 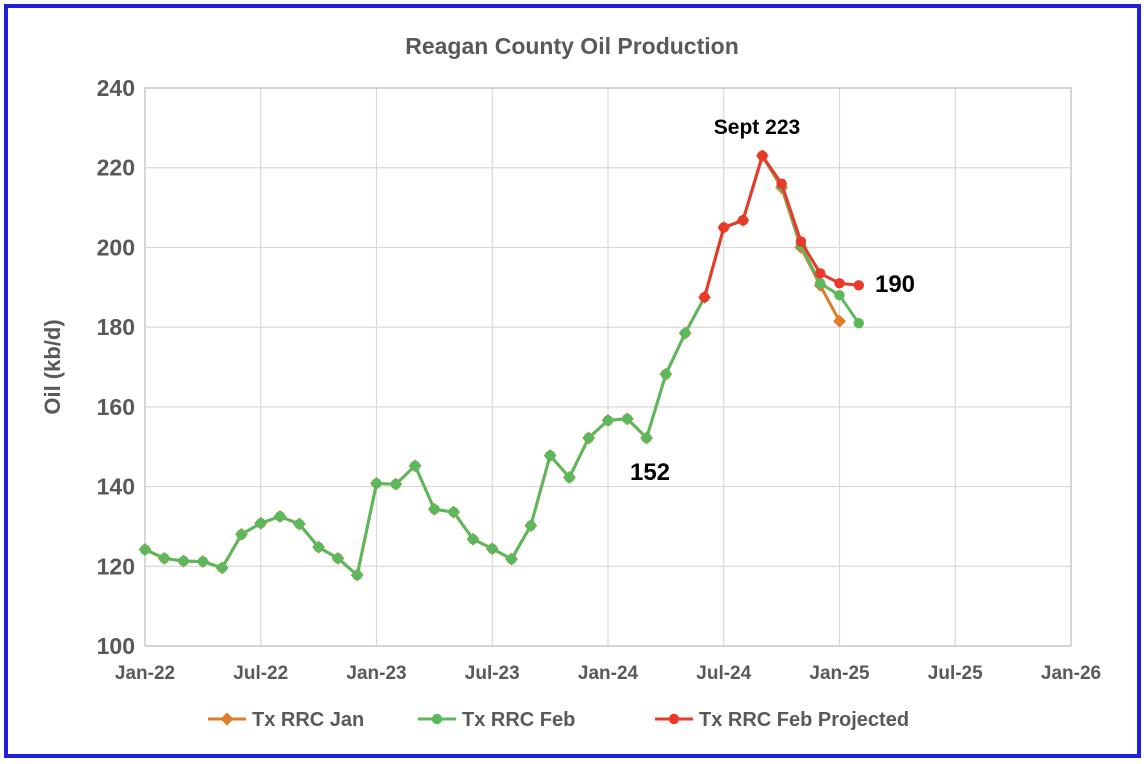 I want to click on legend-item: Tx RRC Feb Projected, so click(x=782, y=720).